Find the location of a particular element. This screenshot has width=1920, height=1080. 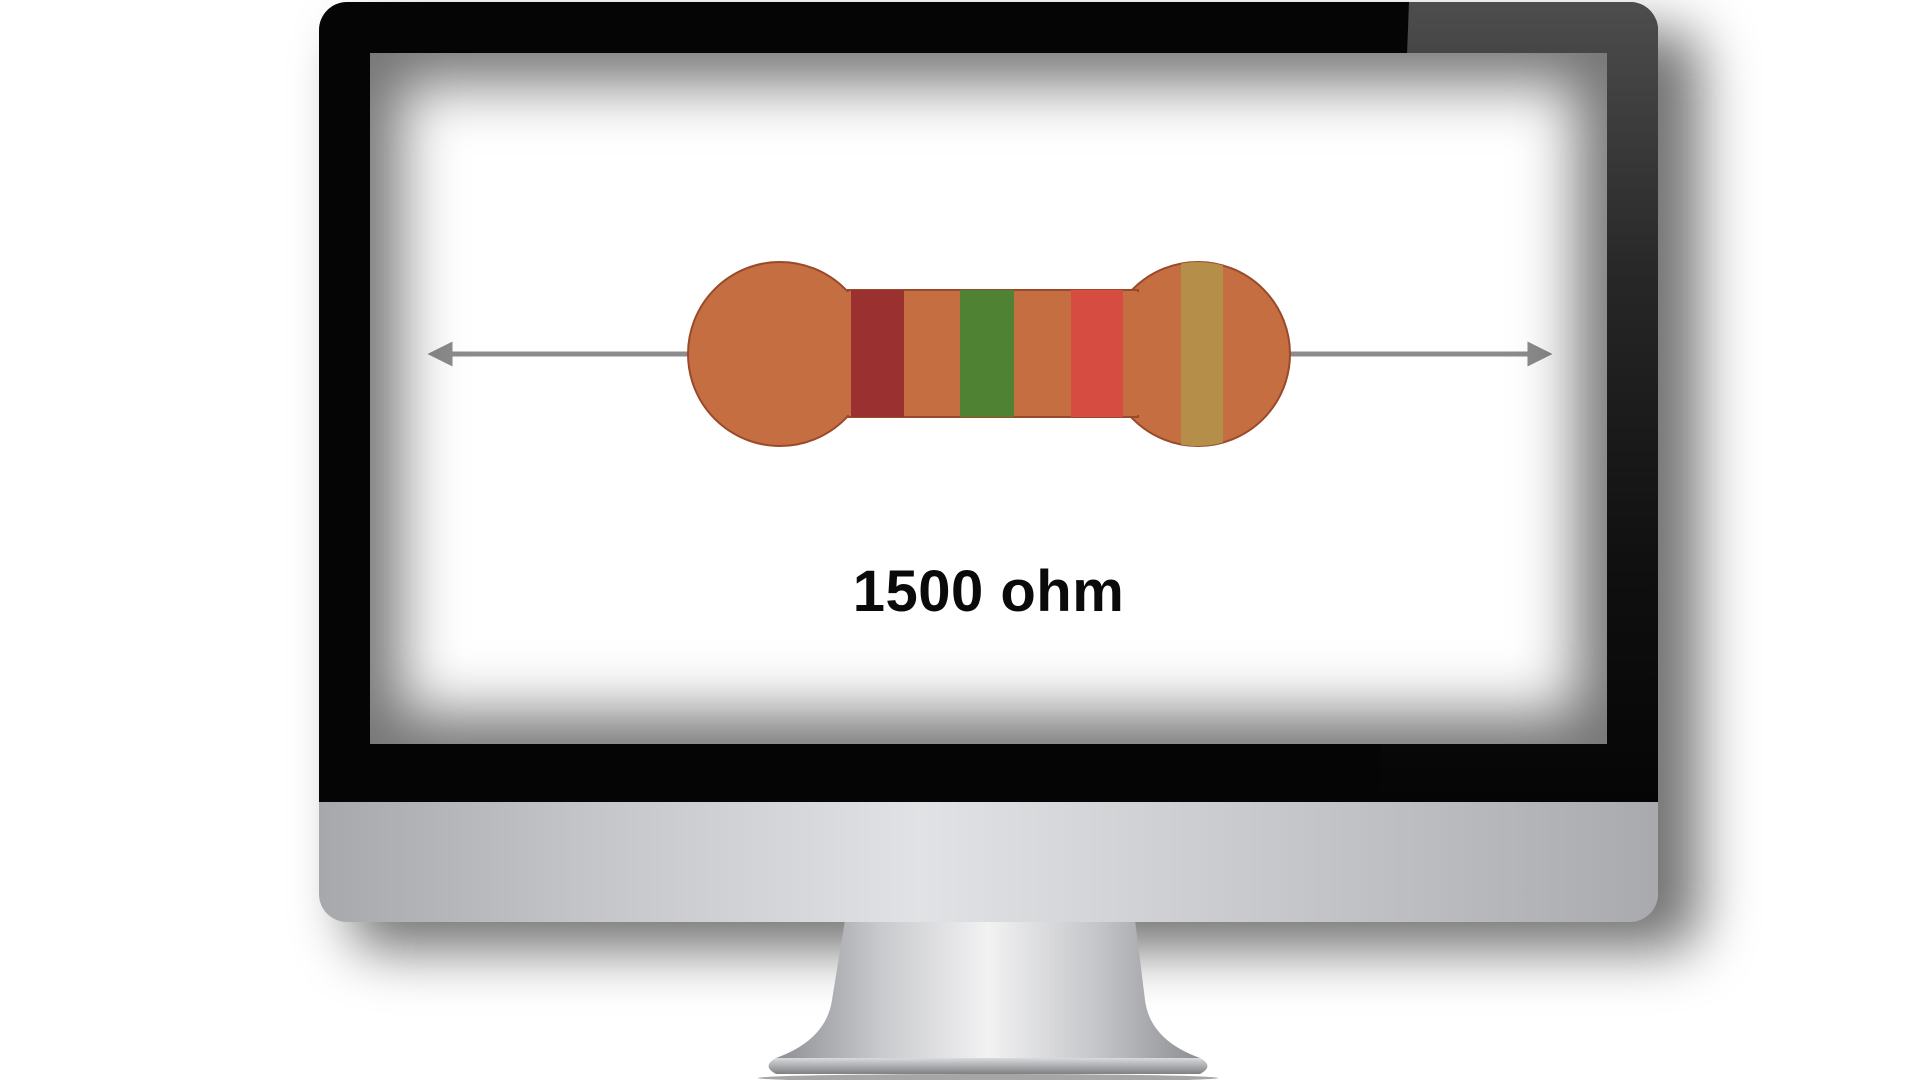

stand-neck is located at coordinates (988, 989).